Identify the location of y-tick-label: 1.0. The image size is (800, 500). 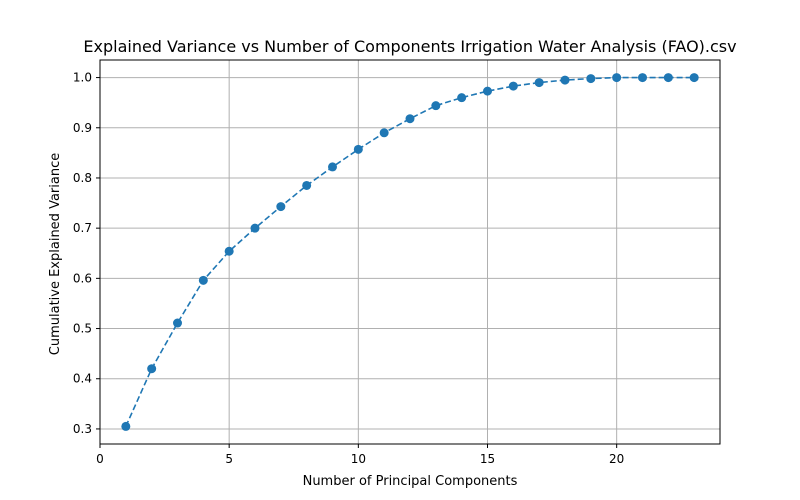
(82, 78).